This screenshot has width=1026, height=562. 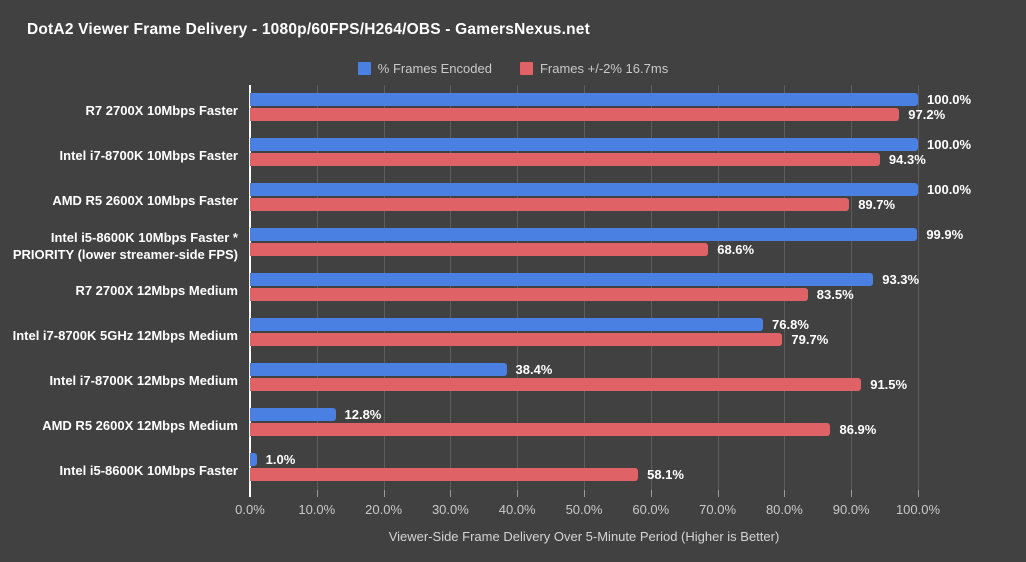 I want to click on row-group: AMD R5 2600X 12Mbps Medium 12.8% 86.9%, so click(x=513, y=422).